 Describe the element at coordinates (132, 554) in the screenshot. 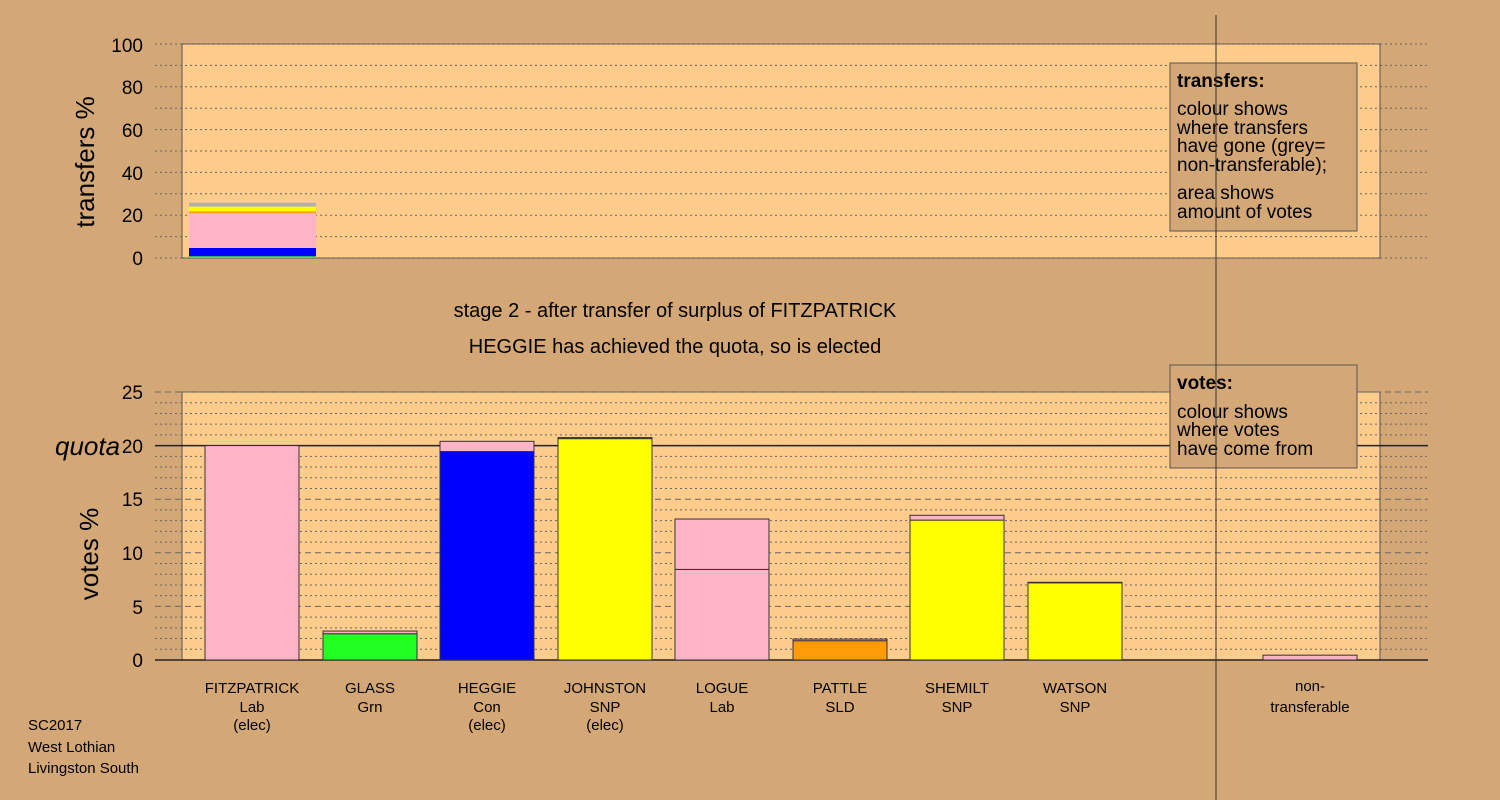

I see `votes-tick-label: 10` at that location.